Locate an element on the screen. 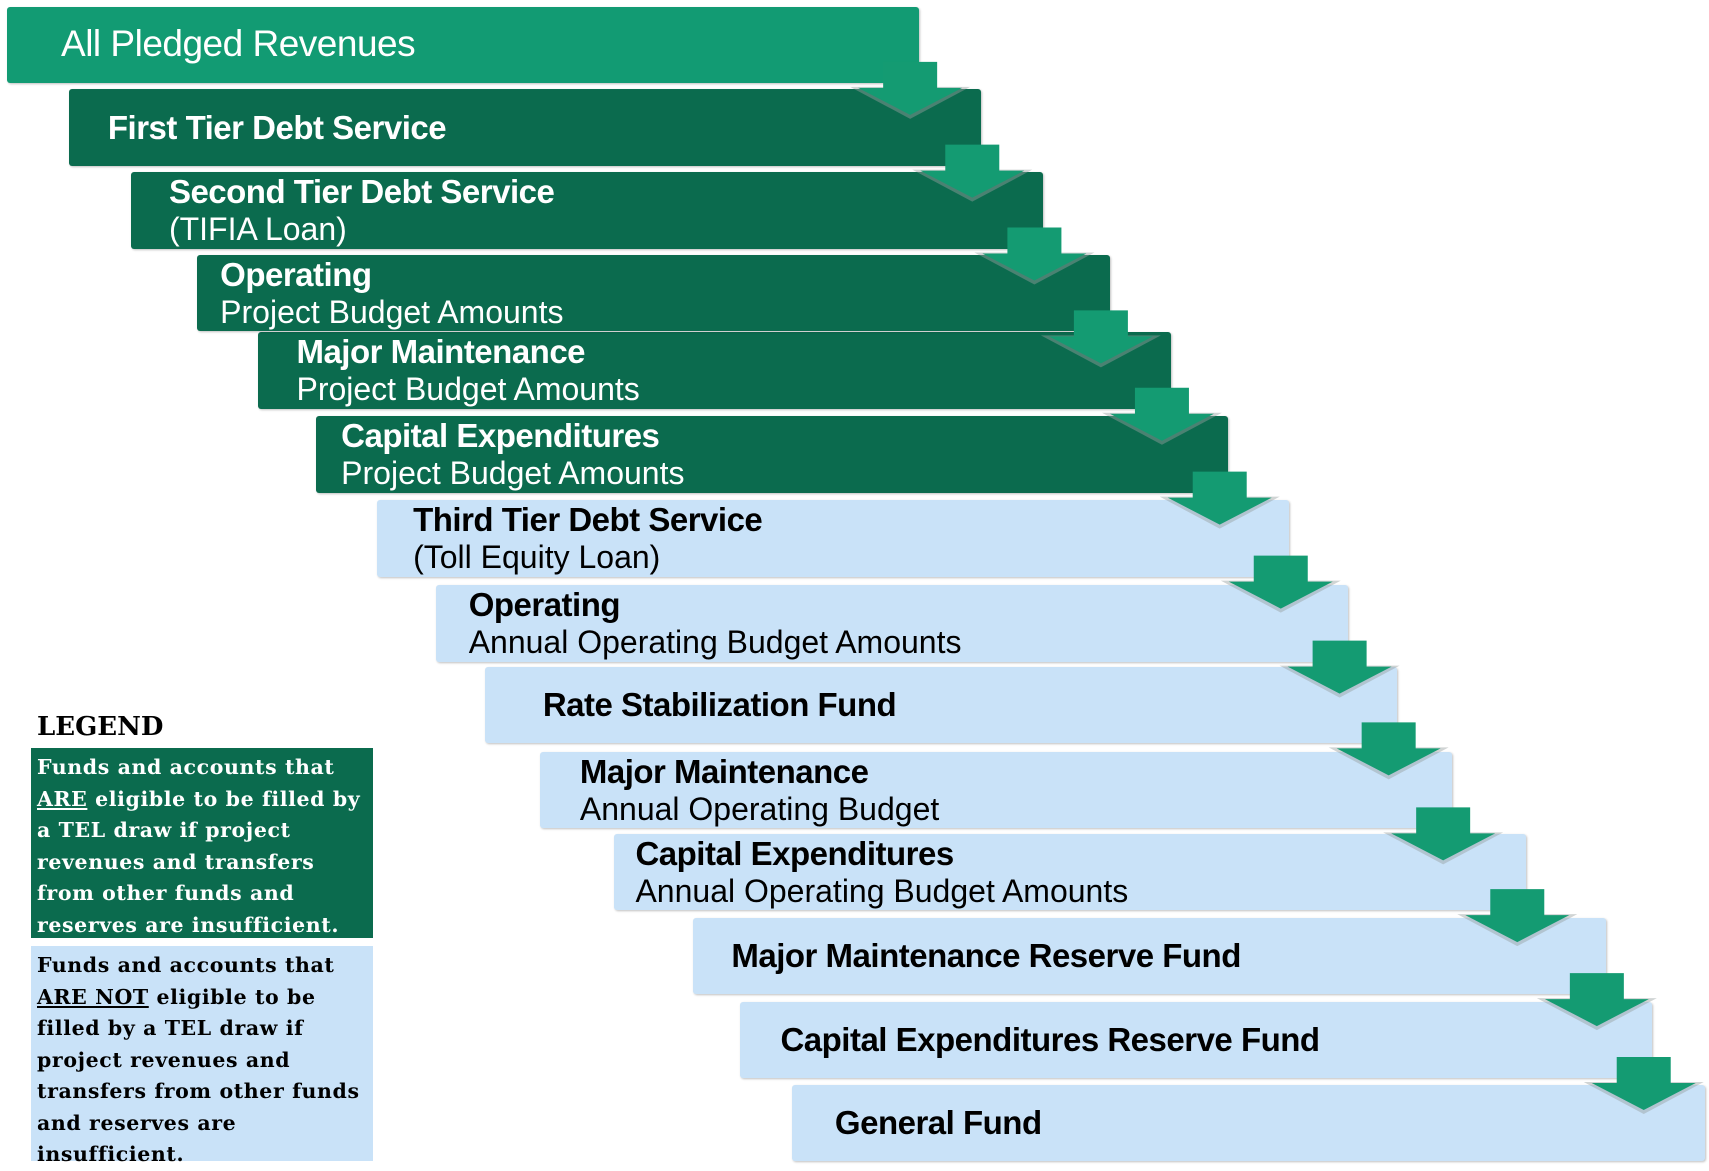  step-title: Rate Stabilization Fund is located at coordinates (719, 705).